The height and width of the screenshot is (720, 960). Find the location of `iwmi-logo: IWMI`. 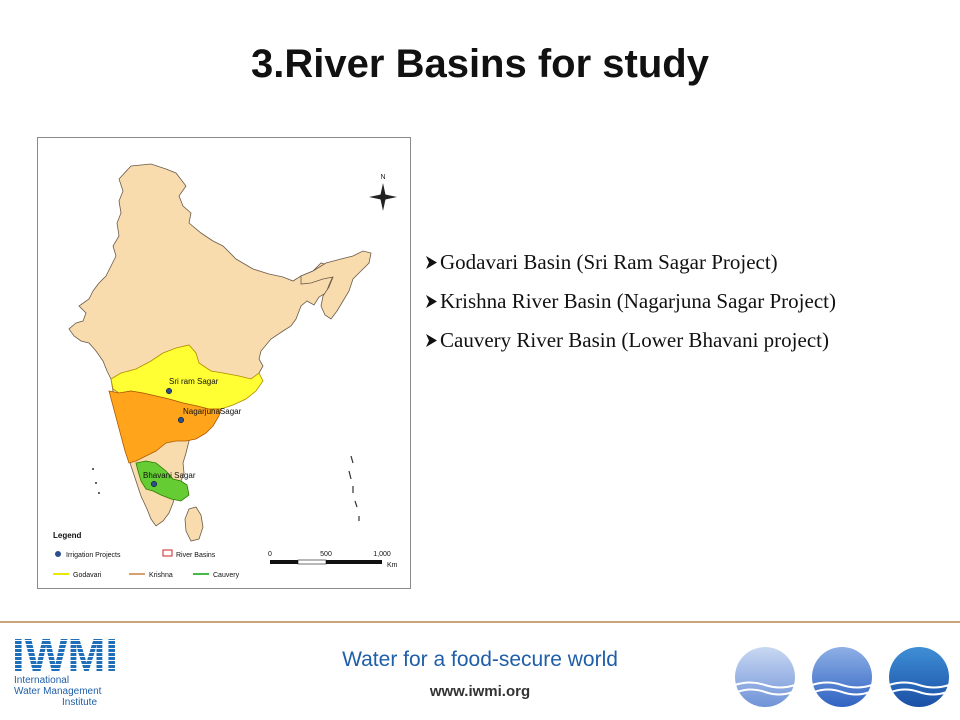

iwmi-logo: IWMI is located at coordinates (67, 671).